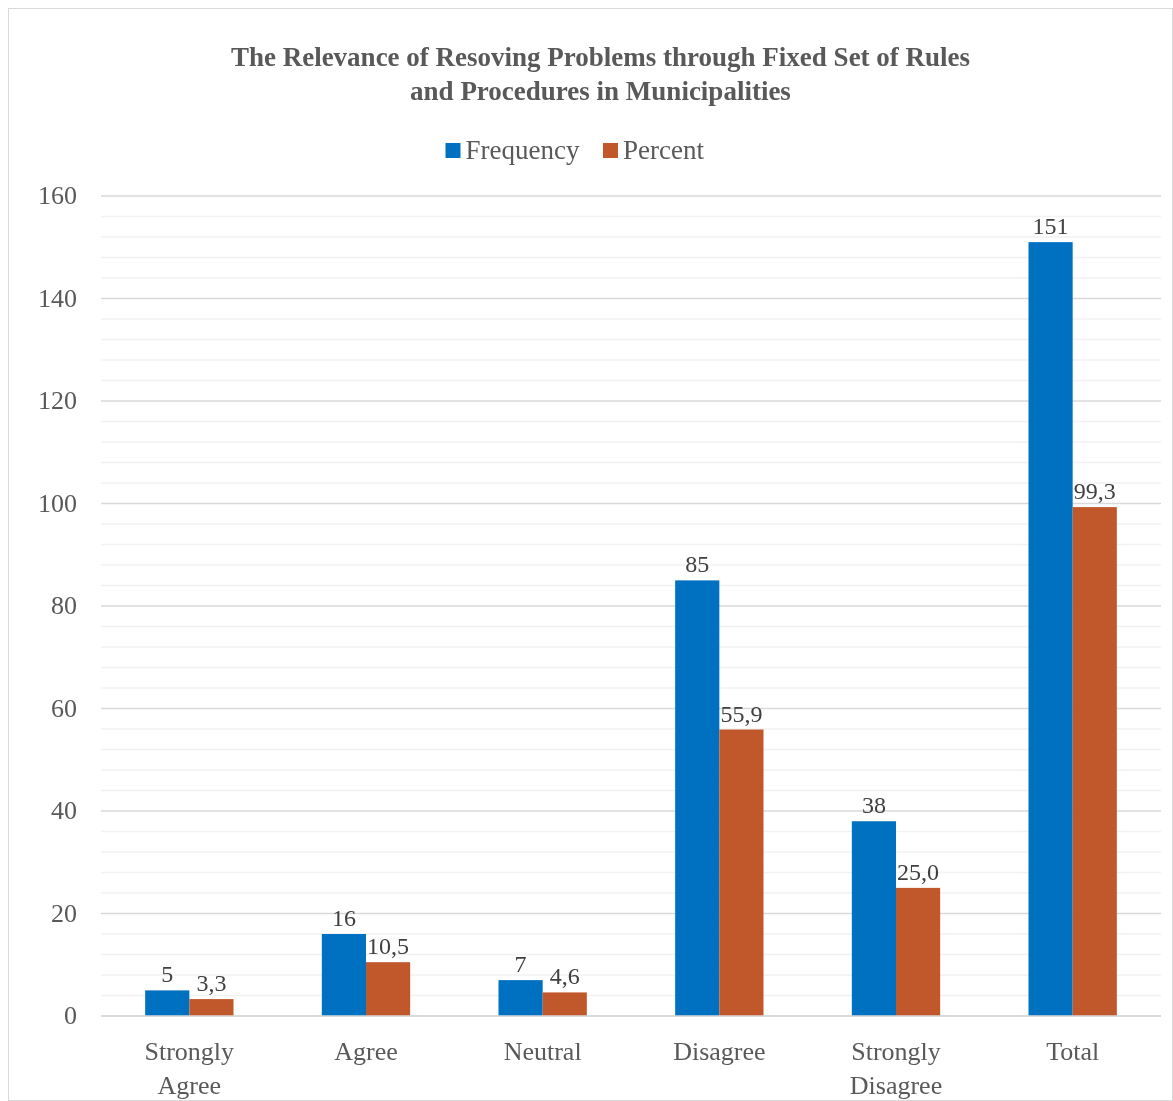  Describe the element at coordinates (57, 503) in the screenshot. I see `y-tick-label: 100` at that location.